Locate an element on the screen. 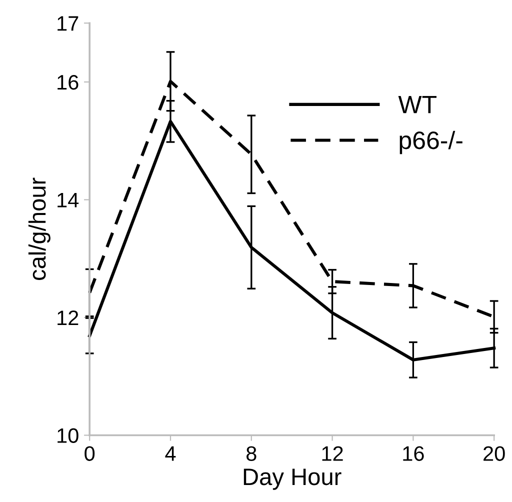 This screenshot has width=512, height=502. x-tick-label: 4 is located at coordinates (170, 453).